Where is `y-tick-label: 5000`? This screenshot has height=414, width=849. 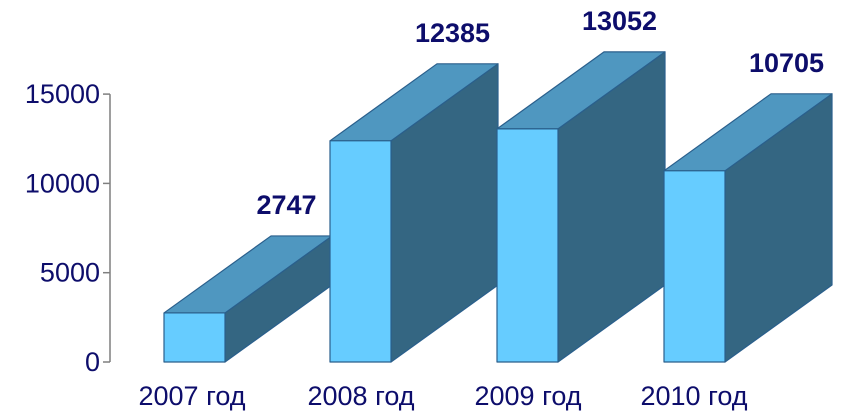 y-tick-label: 5000 is located at coordinates (70, 273).